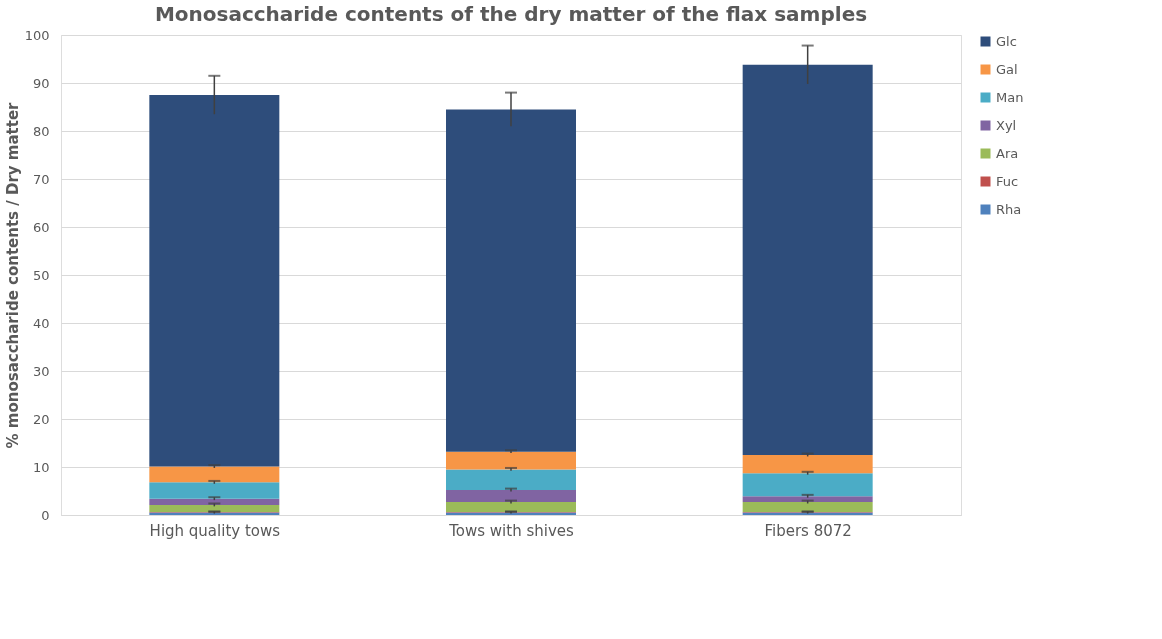 This screenshot has height=639, width=1162. I want to click on legend-label: Ara, so click(1007, 153).